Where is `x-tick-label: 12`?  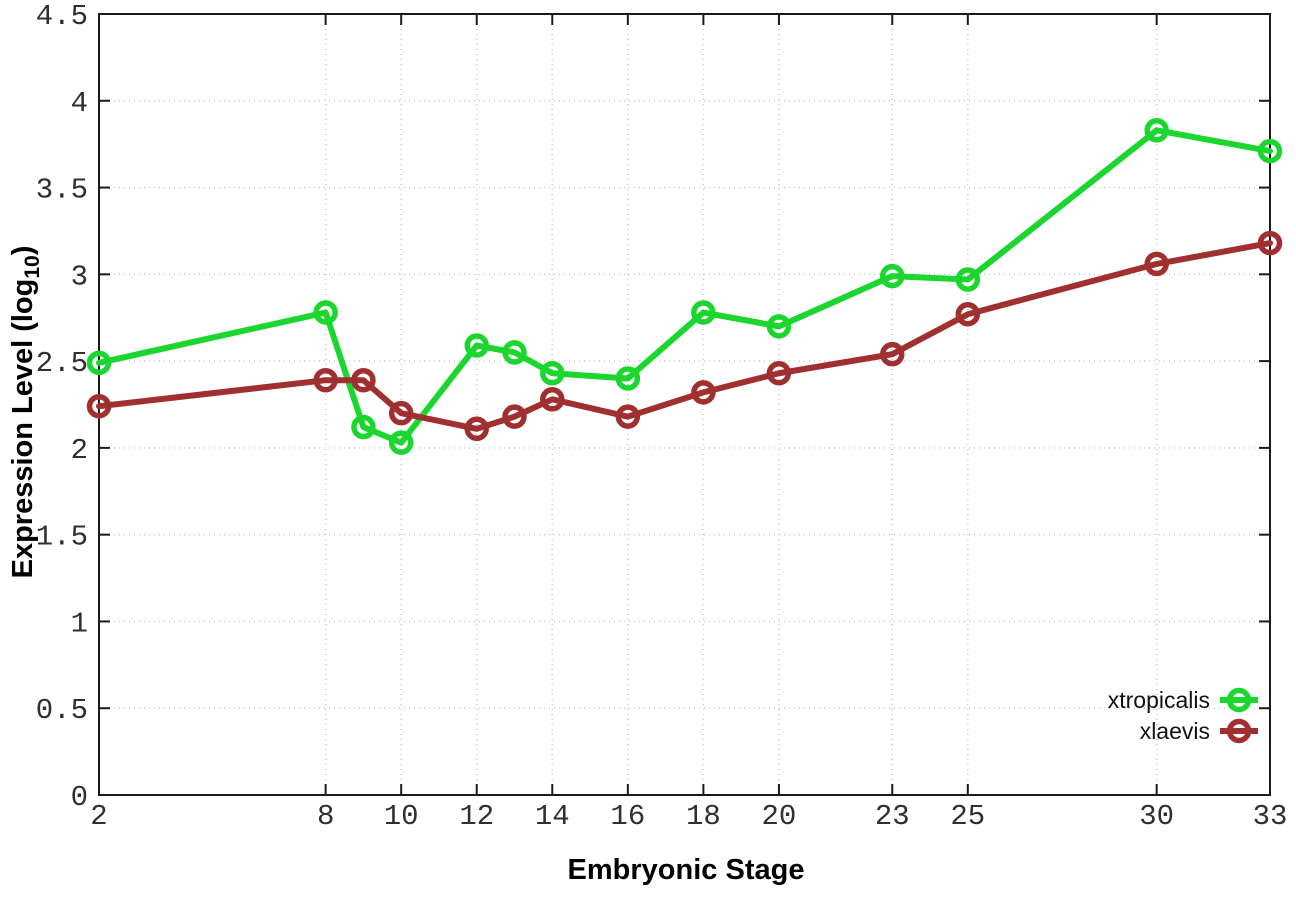
x-tick-label: 12 is located at coordinates (476, 816).